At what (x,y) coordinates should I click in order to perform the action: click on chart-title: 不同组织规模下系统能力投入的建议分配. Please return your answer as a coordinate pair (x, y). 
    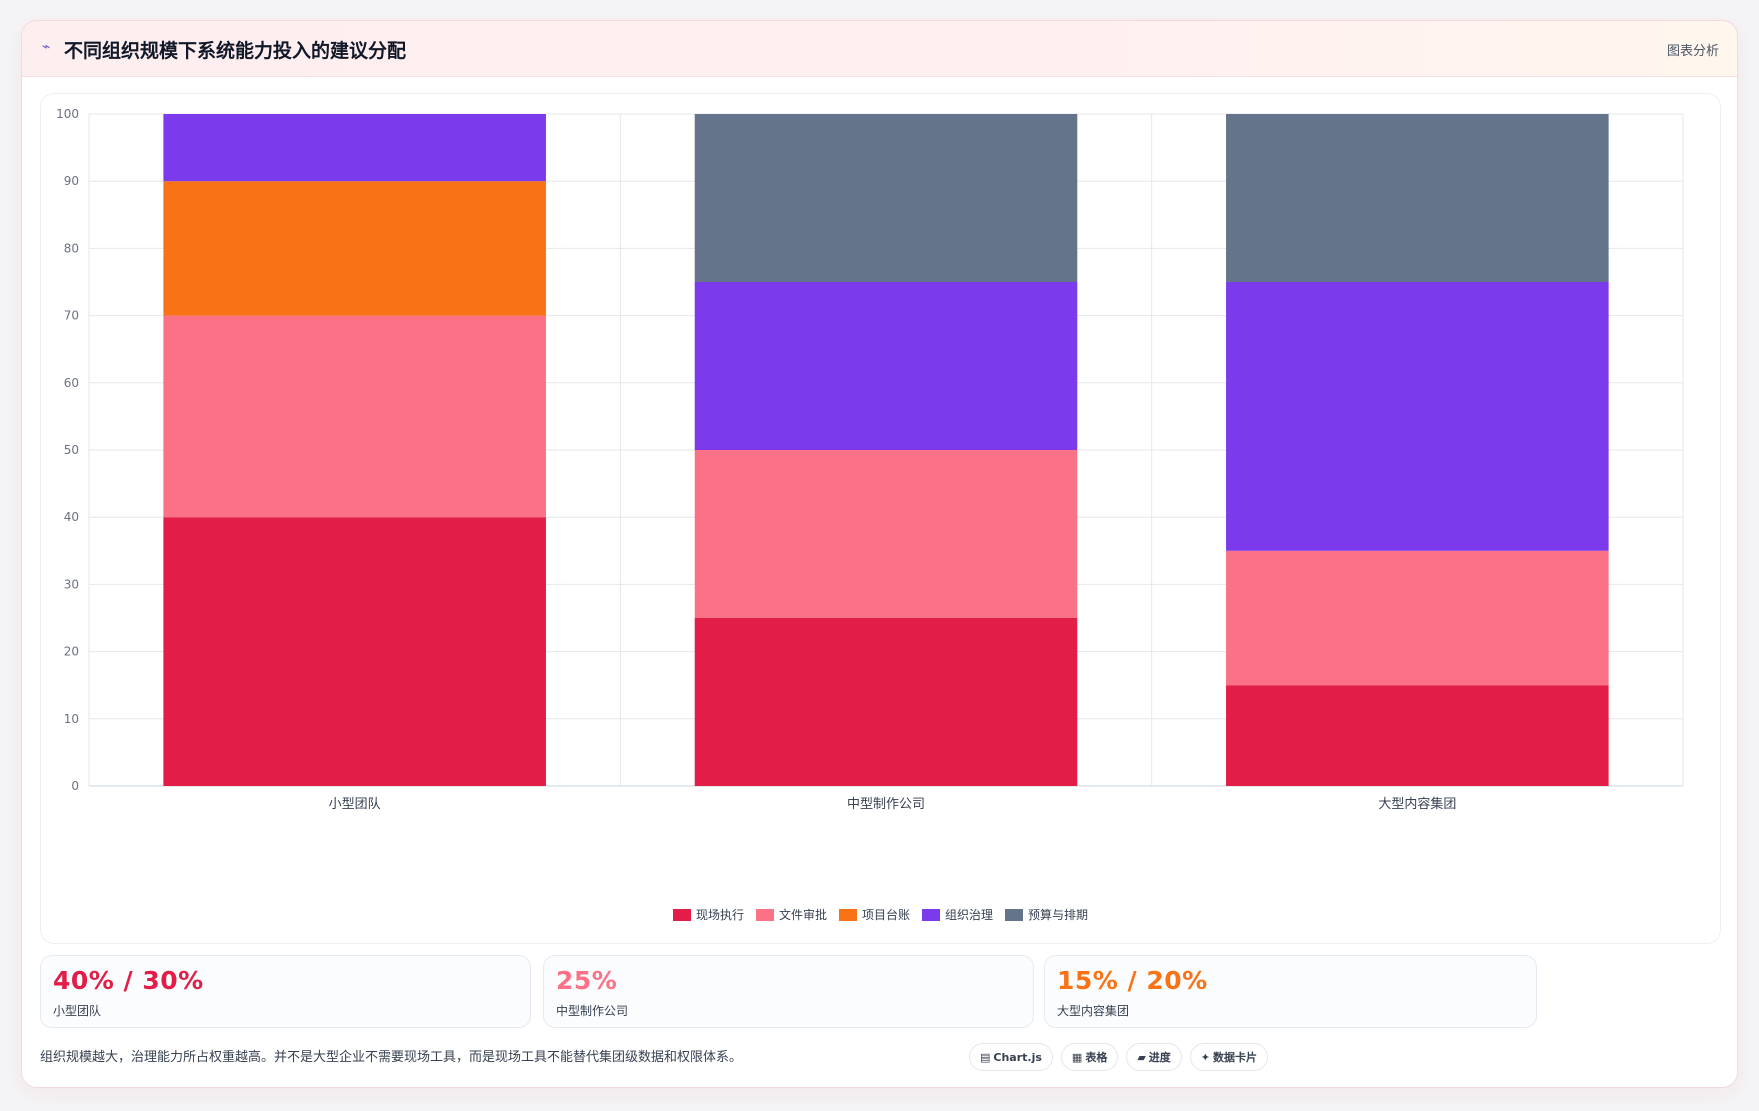
    Looking at the image, I should click on (235, 51).